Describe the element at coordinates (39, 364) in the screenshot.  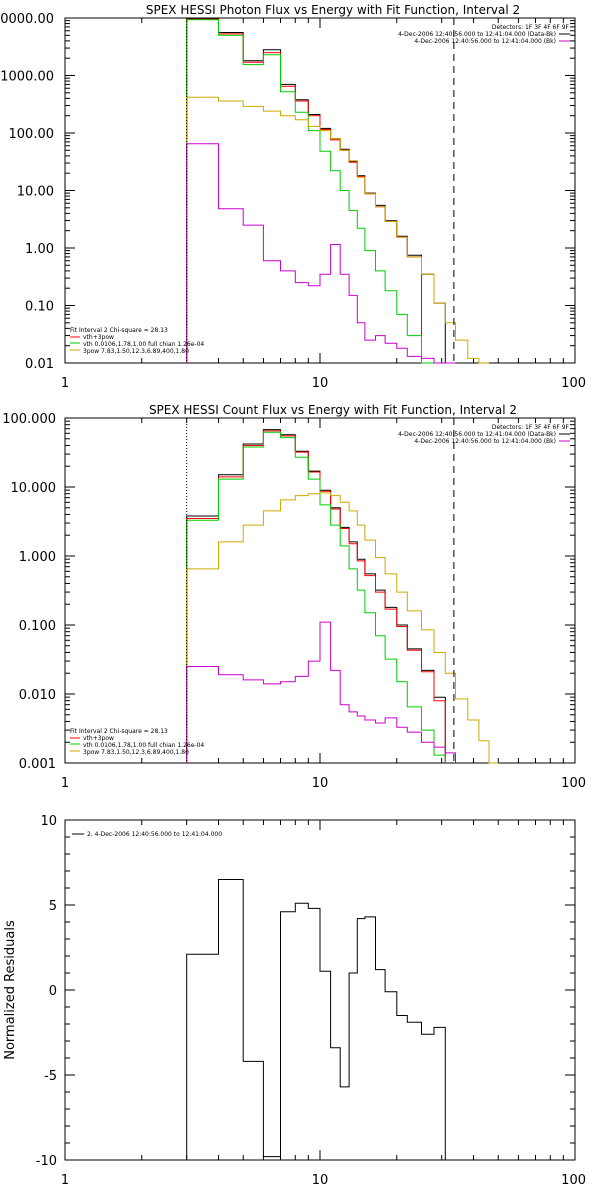
I see `photon-y-tick-label: 0.01` at that location.